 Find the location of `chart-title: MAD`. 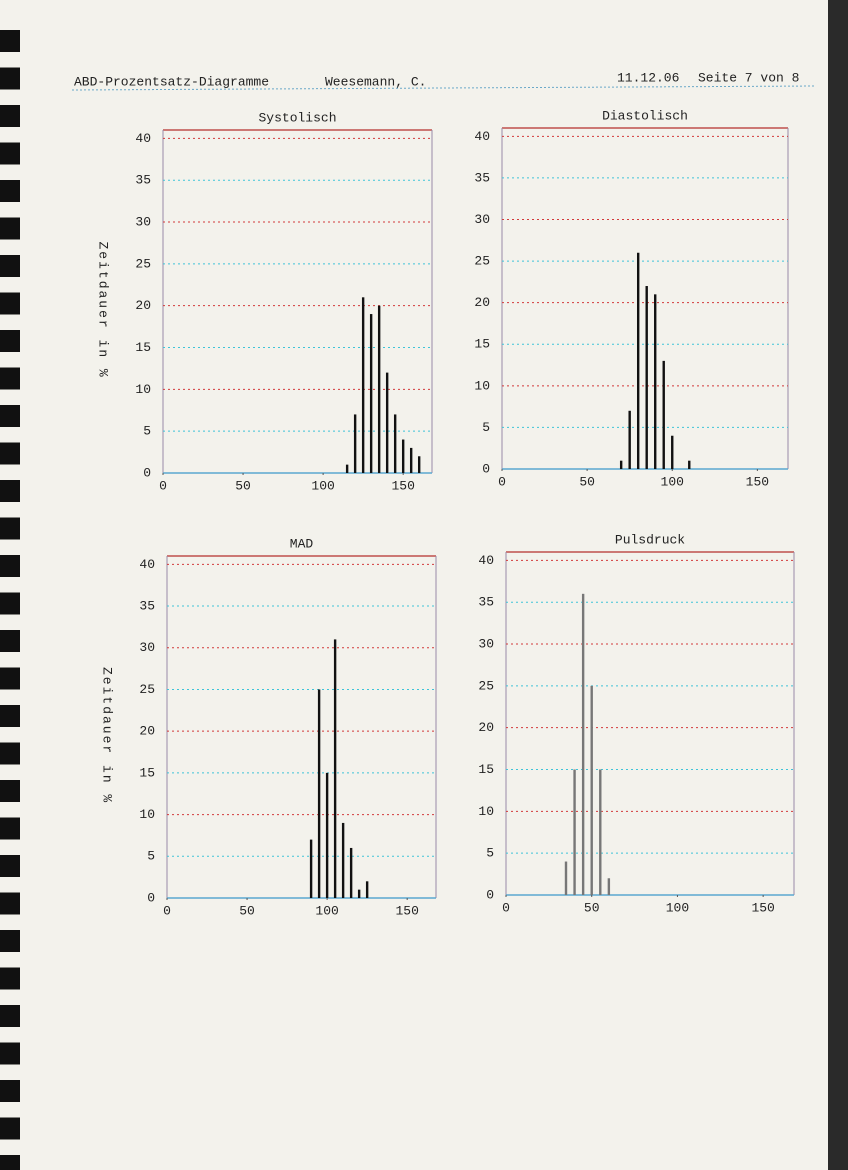

chart-title: MAD is located at coordinates (302, 543).